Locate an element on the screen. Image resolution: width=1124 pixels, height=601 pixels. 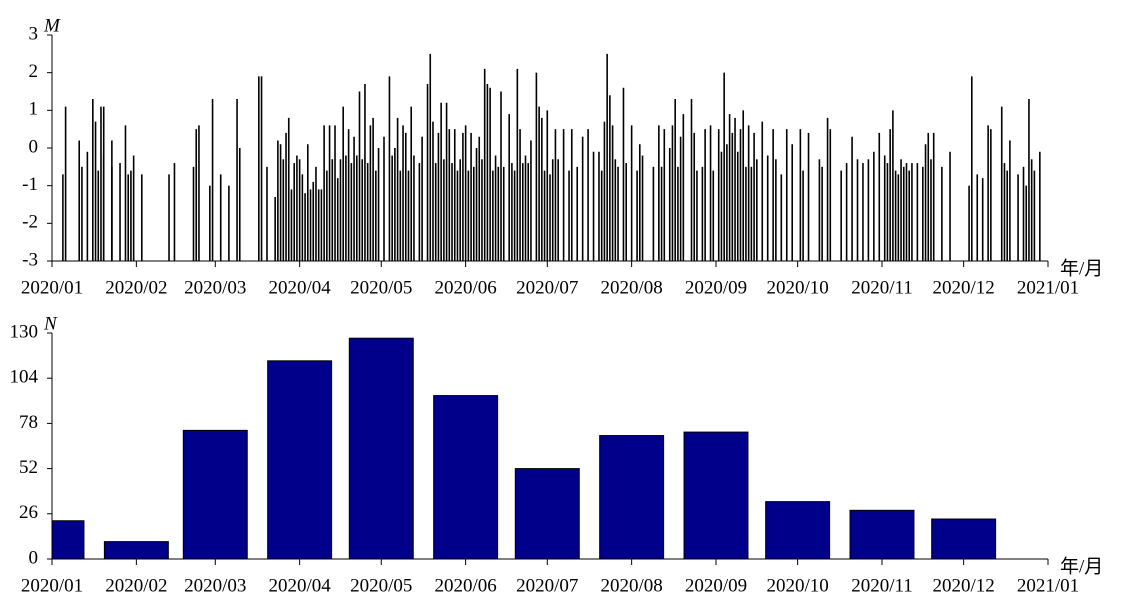
y-tick-label: 26 is located at coordinates (28, 512).